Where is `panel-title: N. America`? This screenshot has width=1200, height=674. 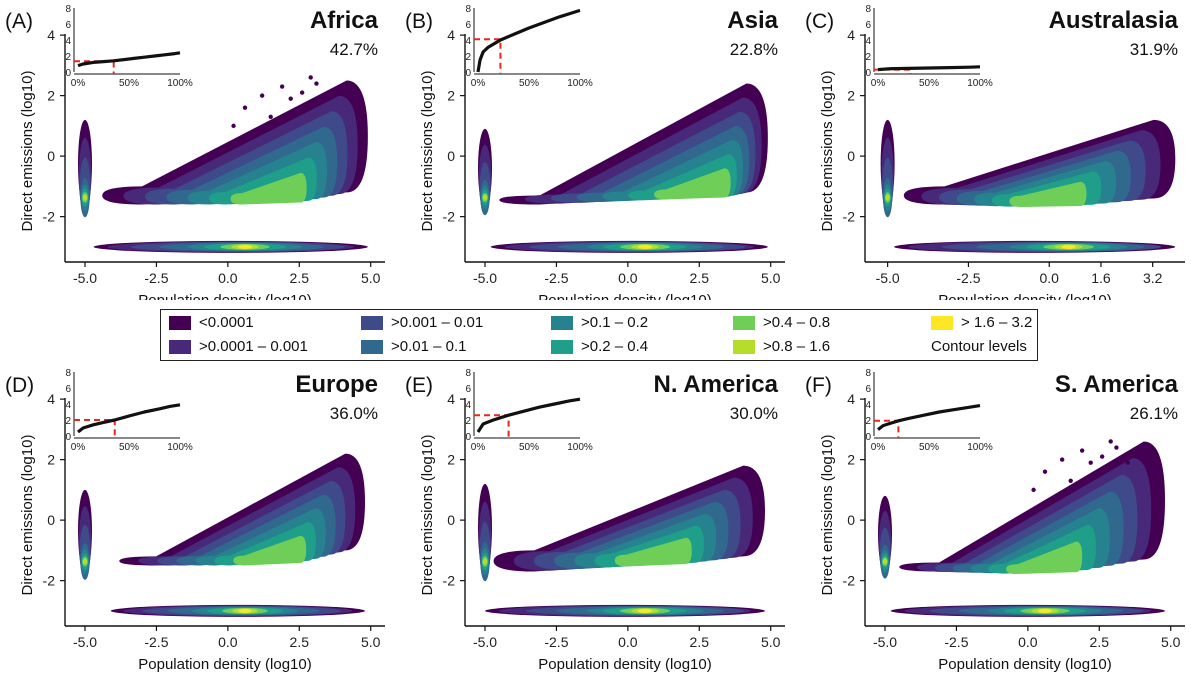
panel-title: N. America is located at coordinates (716, 384).